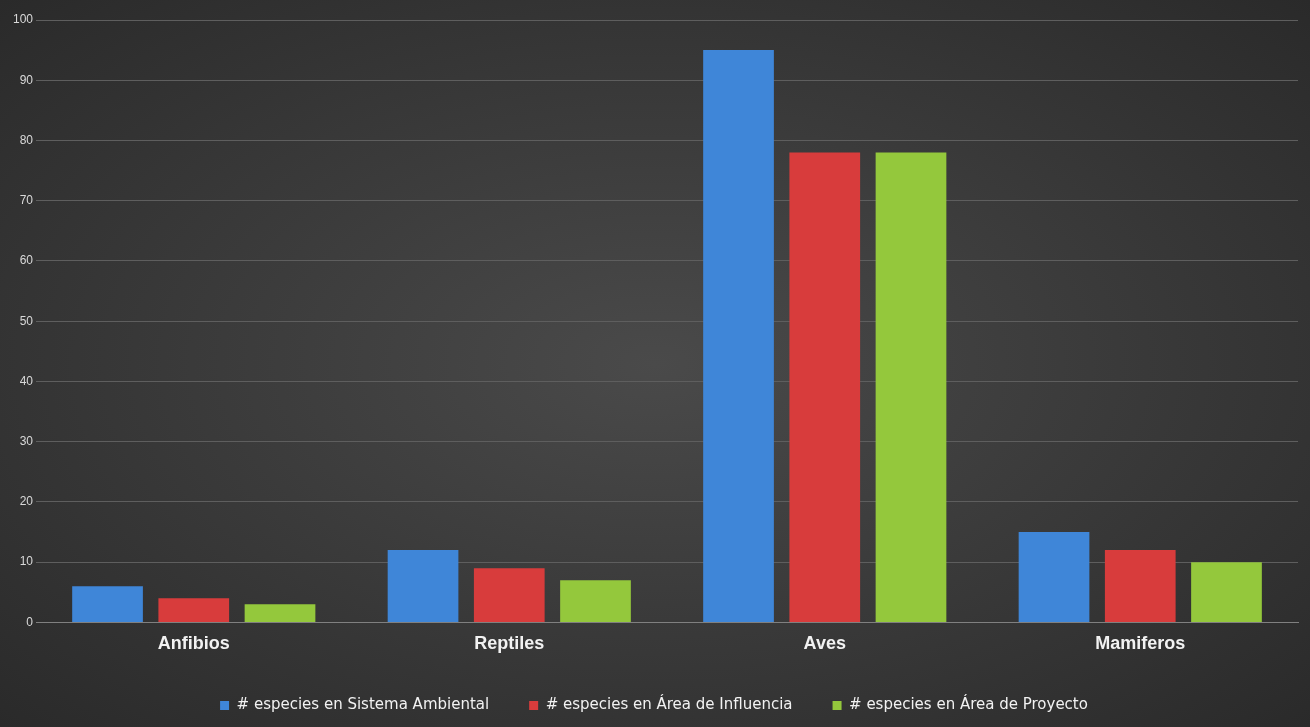 The image size is (1310, 727). What do you see at coordinates (26, 440) in the screenshot?
I see `y-tick-label: 30` at bounding box center [26, 440].